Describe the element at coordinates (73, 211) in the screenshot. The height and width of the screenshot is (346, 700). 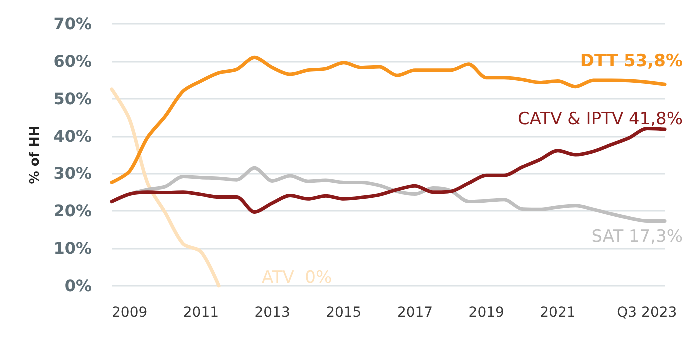
I see `y-tick-label: 20%` at that location.